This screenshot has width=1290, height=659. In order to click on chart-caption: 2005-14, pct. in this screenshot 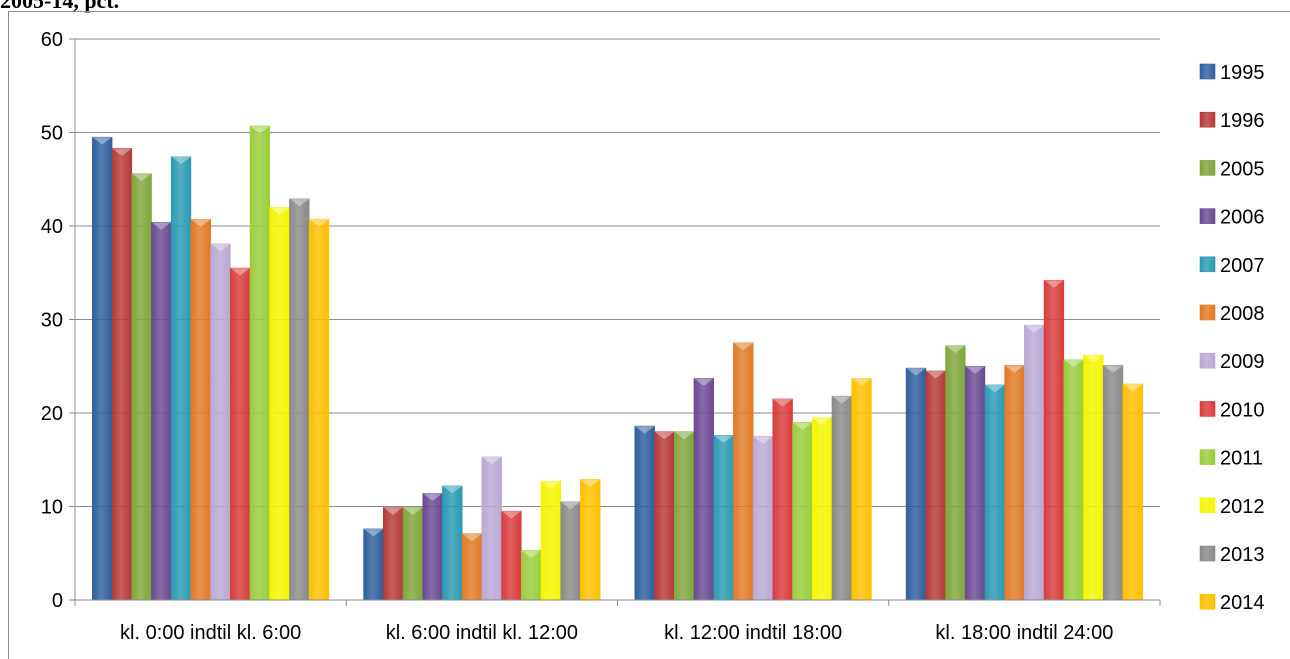, I will do `click(60, 6)`.